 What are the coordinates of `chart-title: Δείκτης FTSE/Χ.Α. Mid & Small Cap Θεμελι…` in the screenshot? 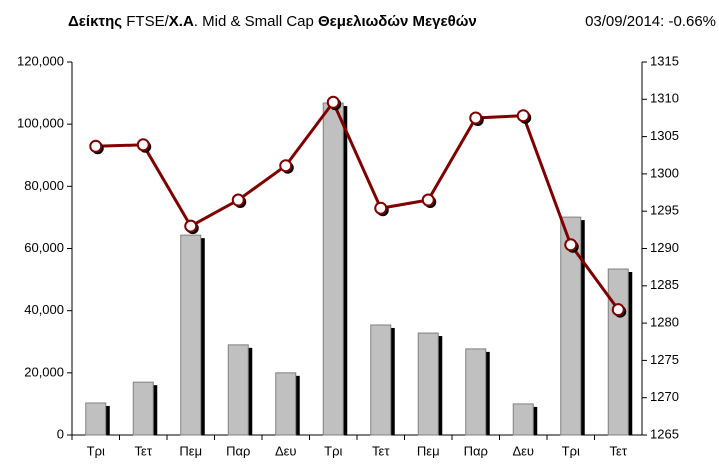 It's located at (272, 21).